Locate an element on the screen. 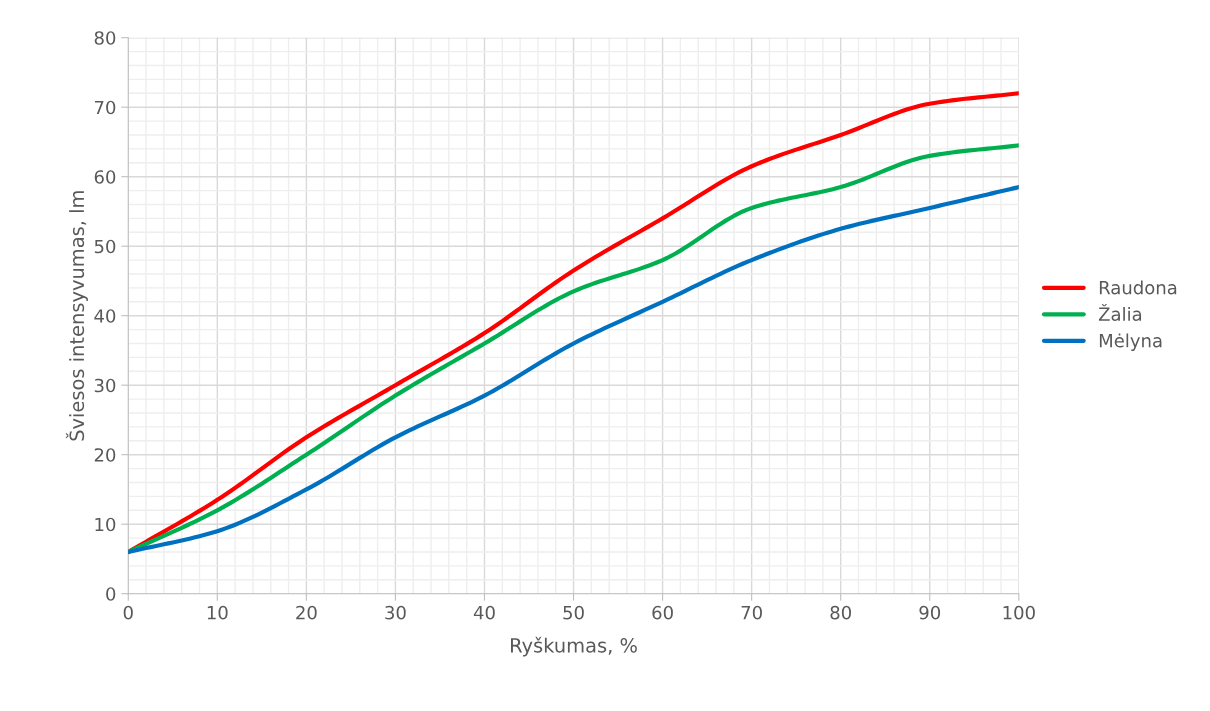 Image resolution: width=1210 pixels, height=711 pixels. x-tick-label: 80 is located at coordinates (840, 612).